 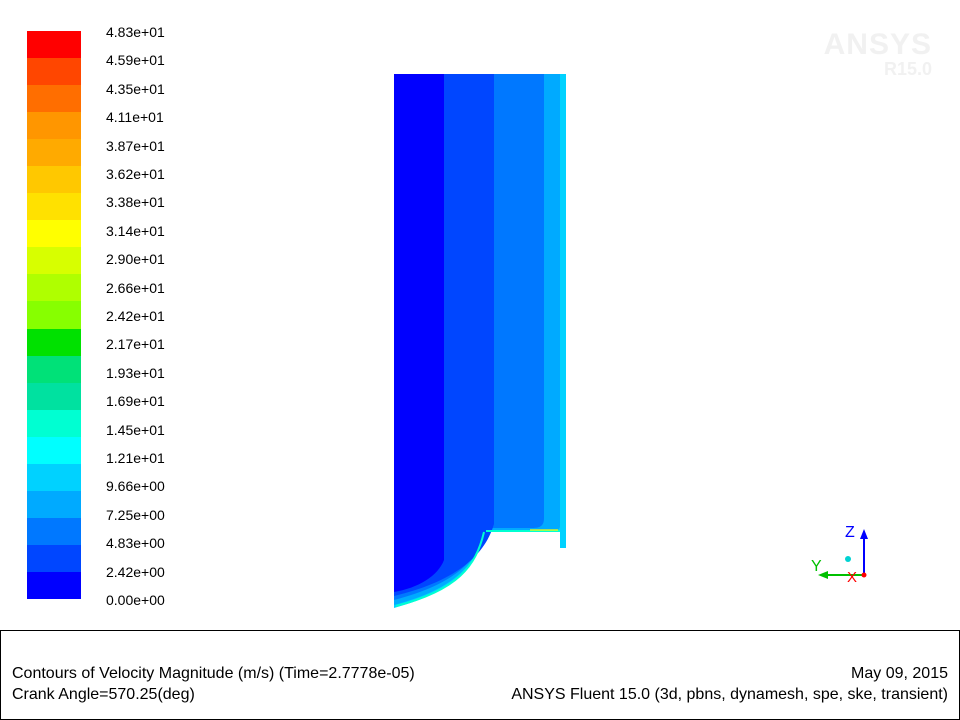 What do you see at coordinates (135, 316) in the screenshot?
I see `color-legend-label: 2.42e+01` at bounding box center [135, 316].